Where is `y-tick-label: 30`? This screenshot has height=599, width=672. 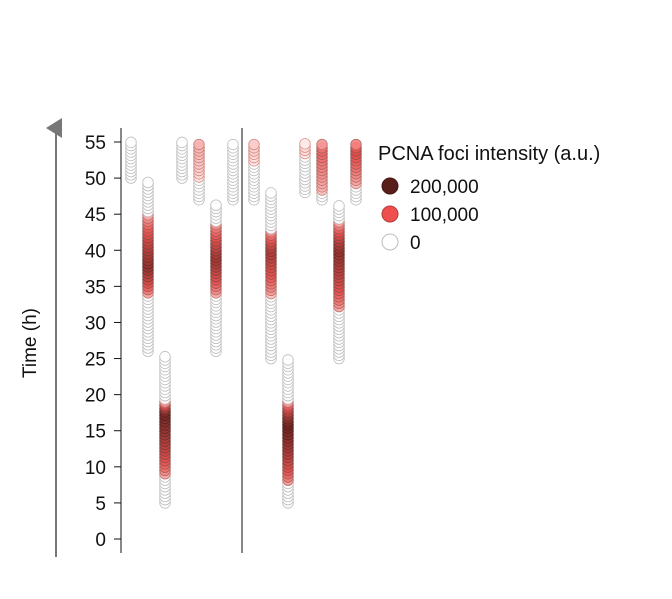 y-tick-label: 30 is located at coordinates (95, 323).